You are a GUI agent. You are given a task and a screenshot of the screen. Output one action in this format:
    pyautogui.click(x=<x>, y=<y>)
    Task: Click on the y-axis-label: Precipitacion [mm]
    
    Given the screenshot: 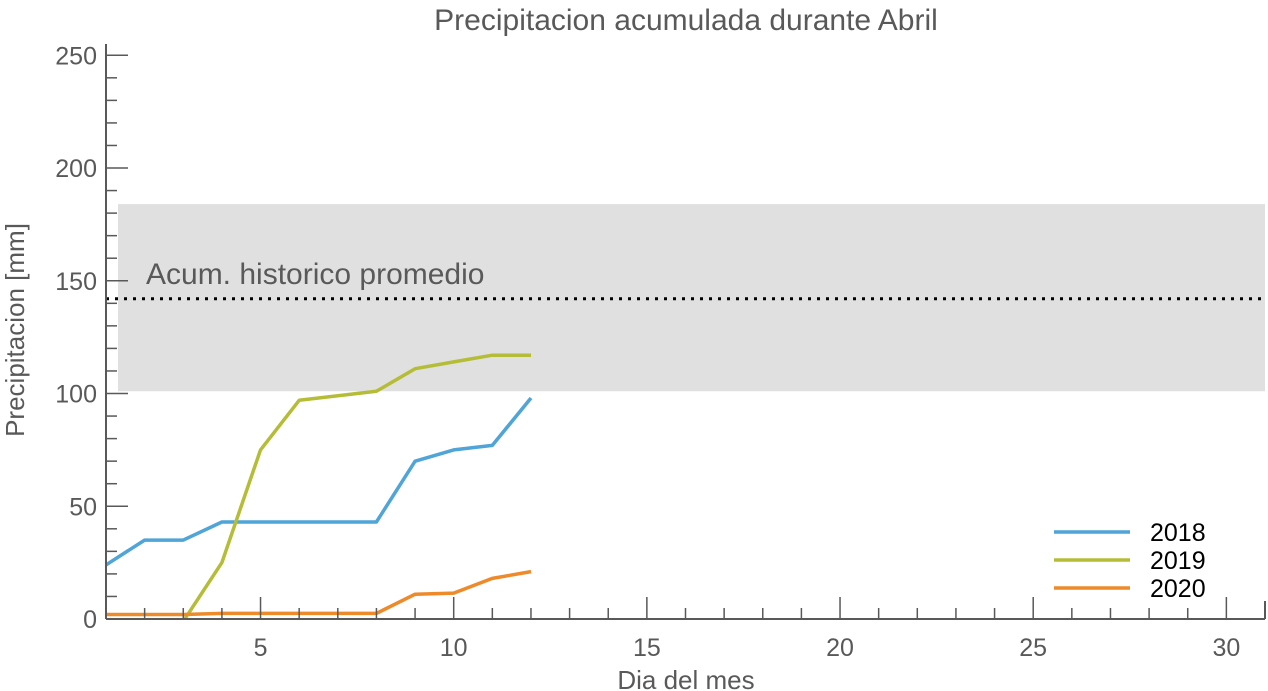 What is the action you would take?
    pyautogui.click(x=15, y=330)
    